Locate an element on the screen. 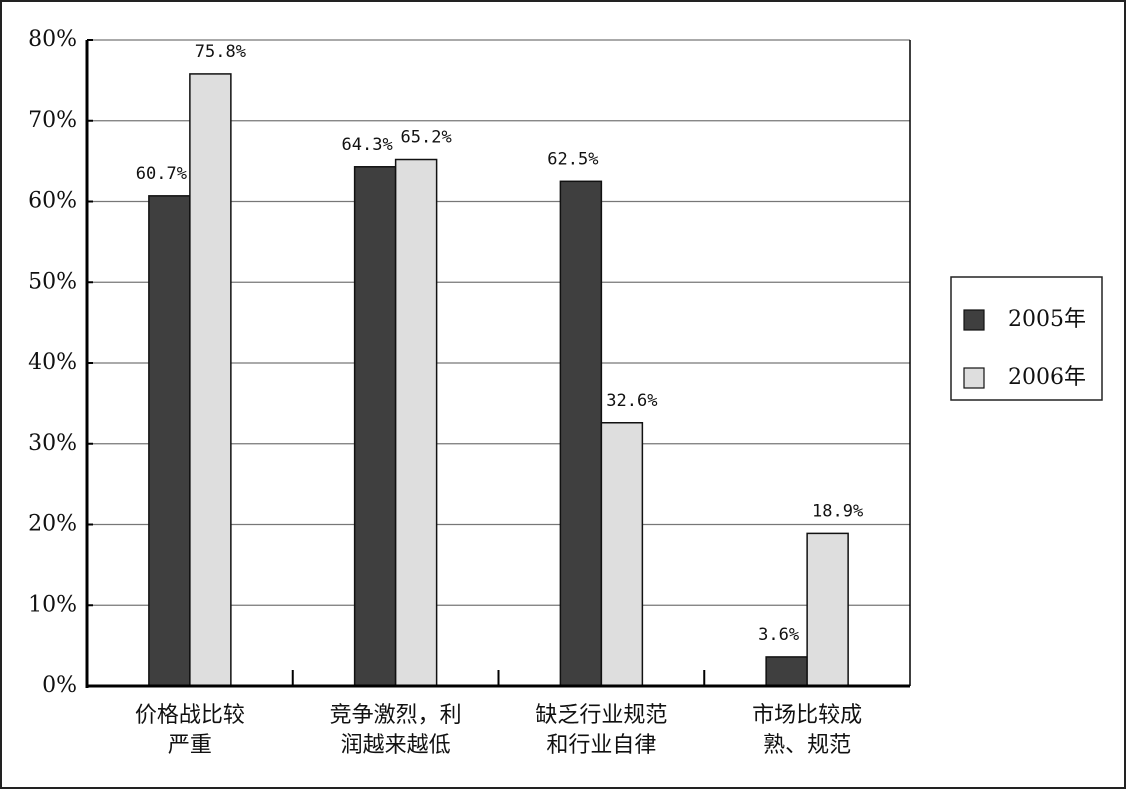  value-label: 18.9% is located at coordinates (837, 511).